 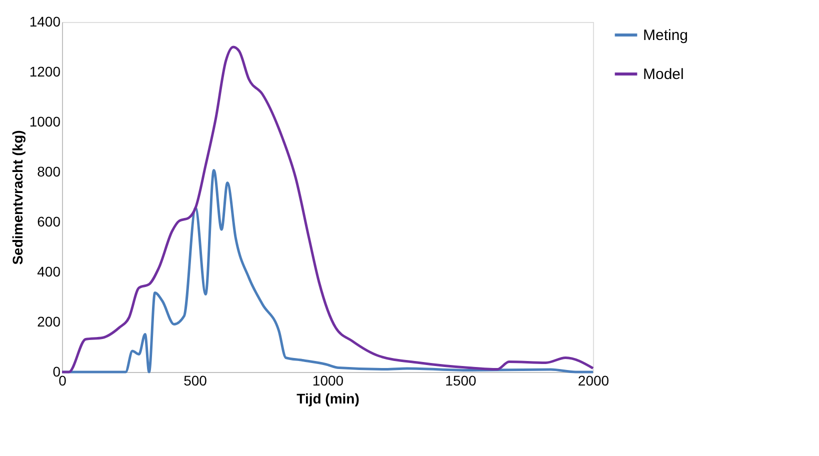 What do you see at coordinates (665, 35) in the screenshot?
I see `legend-label: Meting` at bounding box center [665, 35].